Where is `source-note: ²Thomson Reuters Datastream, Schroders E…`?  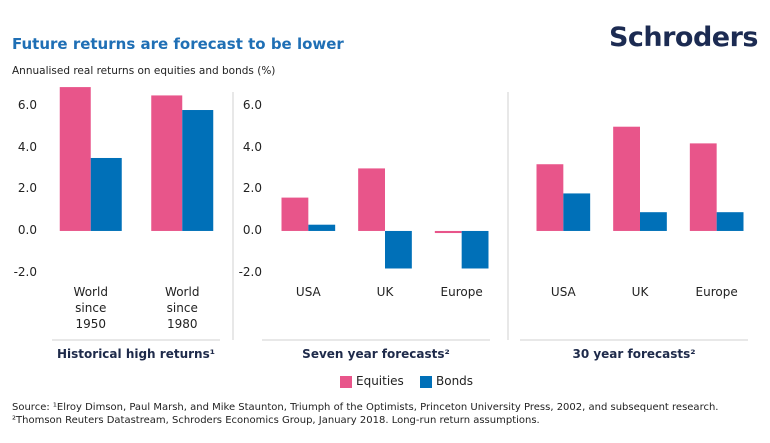 source-note: ²Thomson Reuters Datastream, Schroders E… is located at coordinates (276, 420).